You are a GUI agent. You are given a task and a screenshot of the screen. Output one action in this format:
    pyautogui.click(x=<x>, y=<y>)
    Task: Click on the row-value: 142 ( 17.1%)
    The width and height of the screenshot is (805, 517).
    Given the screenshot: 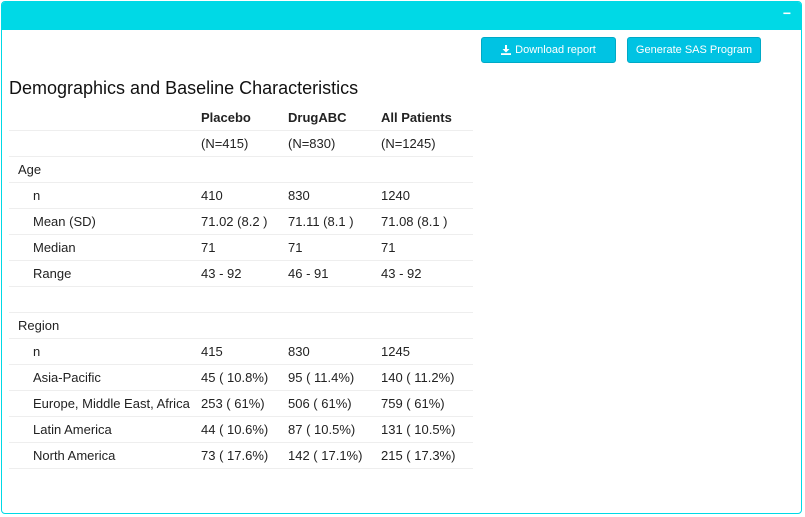 What is the action you would take?
    pyautogui.click(x=334, y=455)
    